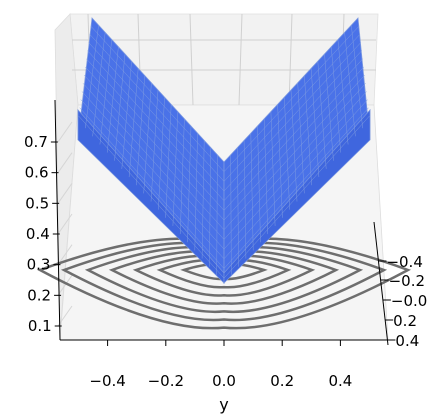 The height and width of the screenshot is (416, 428). Describe the element at coordinates (36, 142) in the screenshot. I see `z-tick-label: 0.7` at that location.